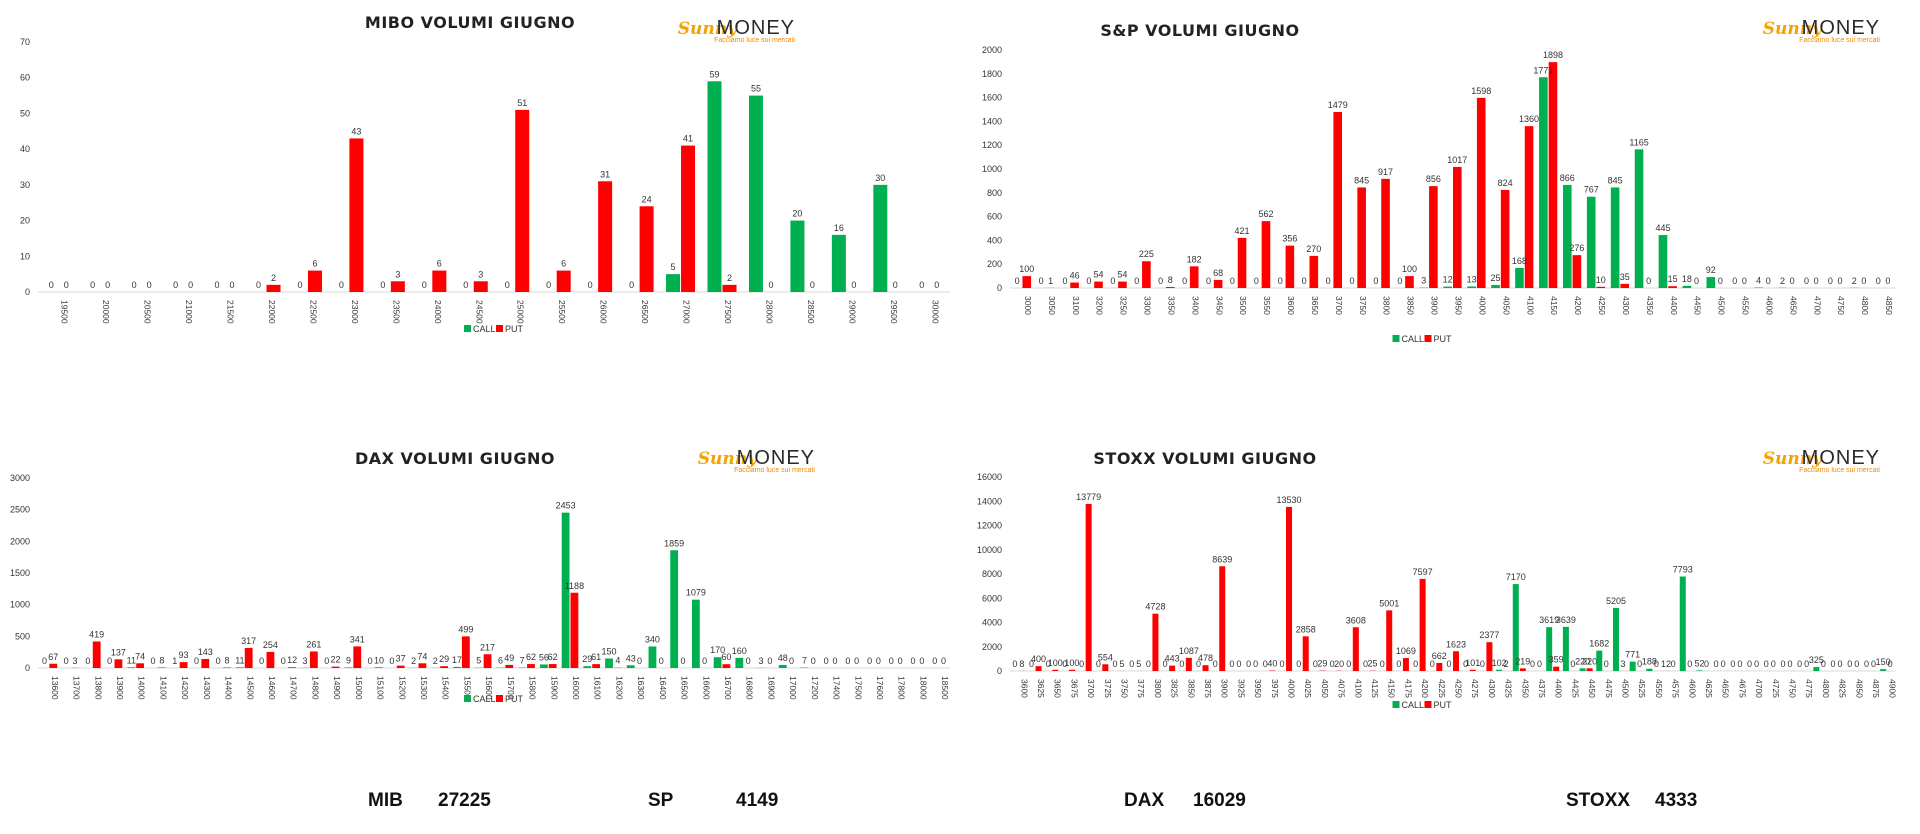 The width and height of the screenshot is (1920, 834). I want to click on logo-tagline: Facciamo luce sui mercati, so click(774, 470).